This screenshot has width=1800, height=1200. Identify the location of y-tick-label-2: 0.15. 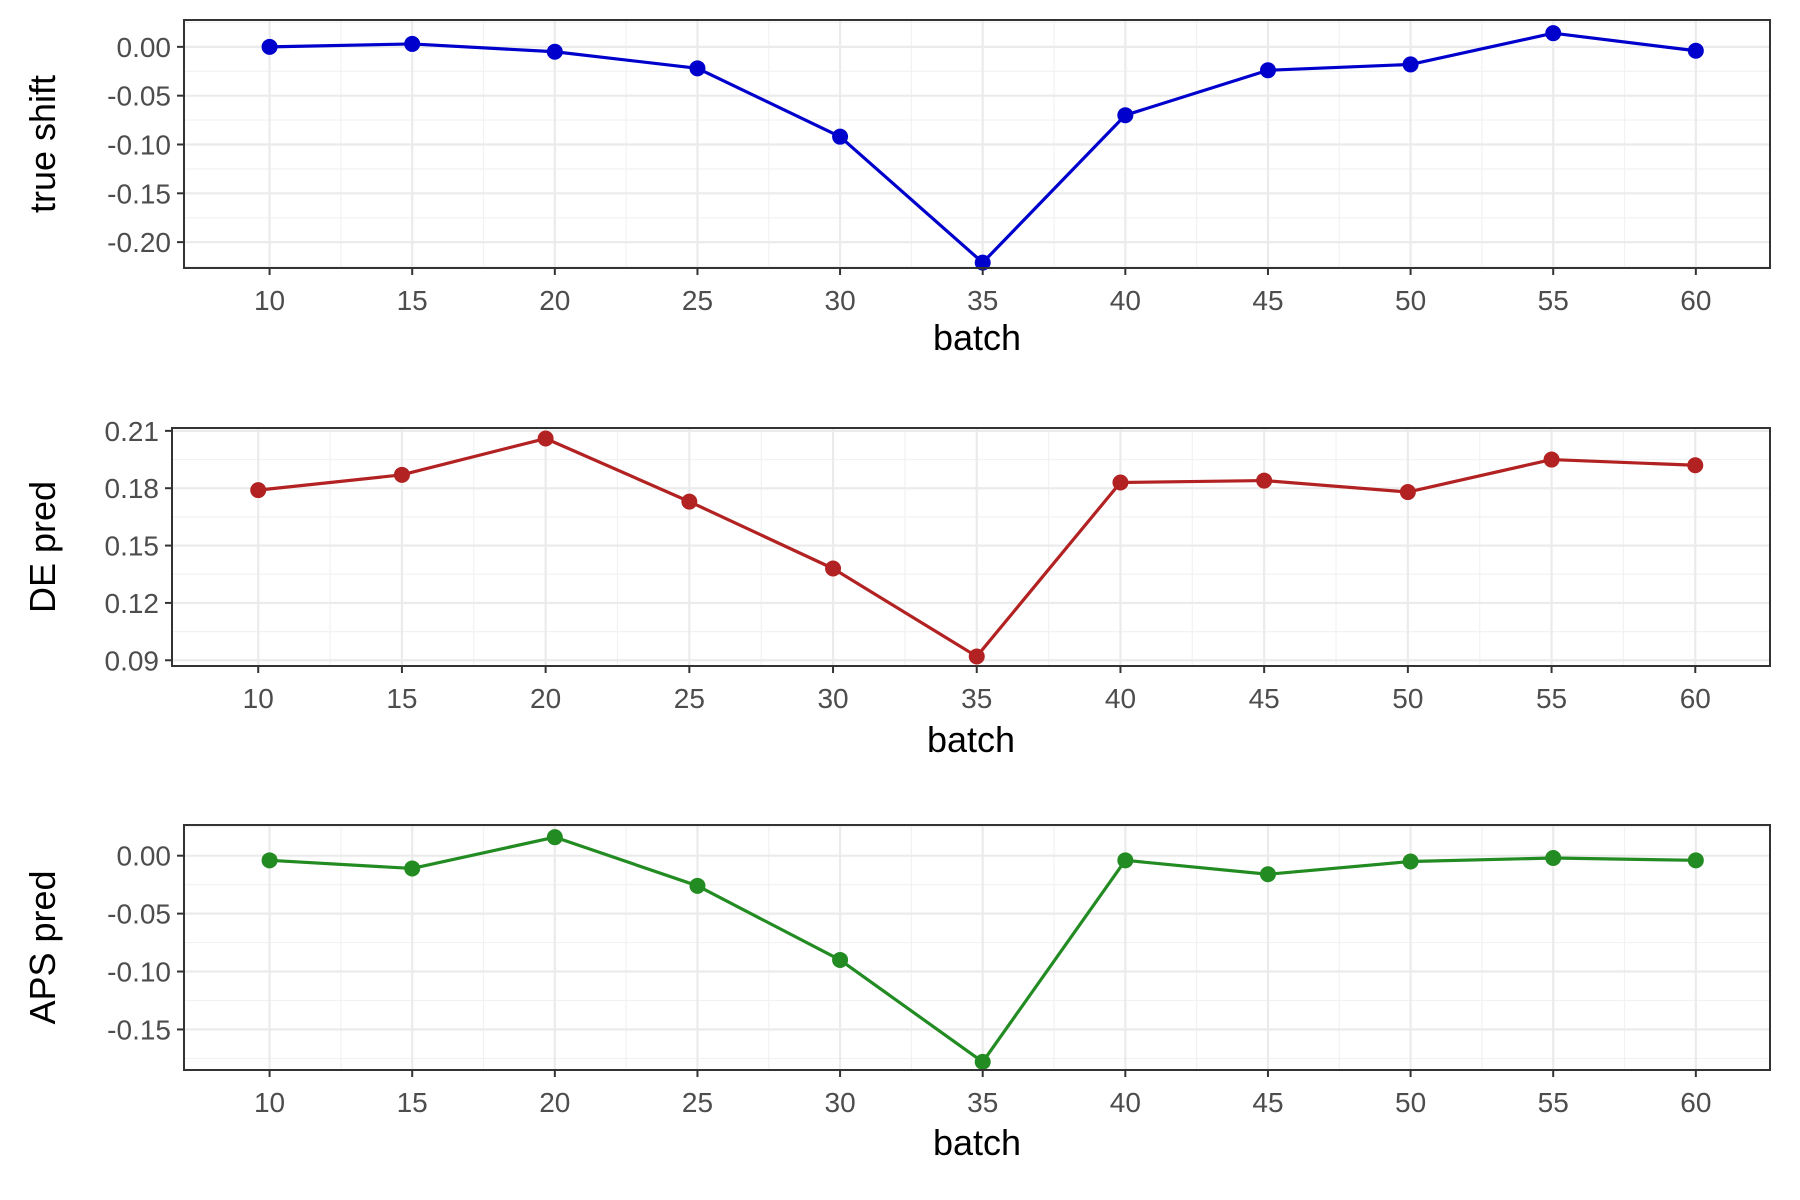
(132, 546).